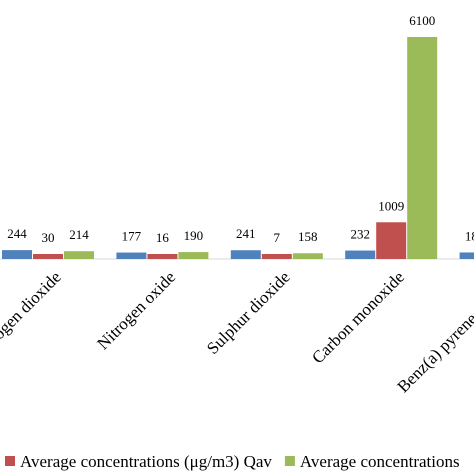 This screenshot has width=474, height=474. Describe the element at coordinates (391, 205) in the screenshot. I see `data-label: 1009` at that location.